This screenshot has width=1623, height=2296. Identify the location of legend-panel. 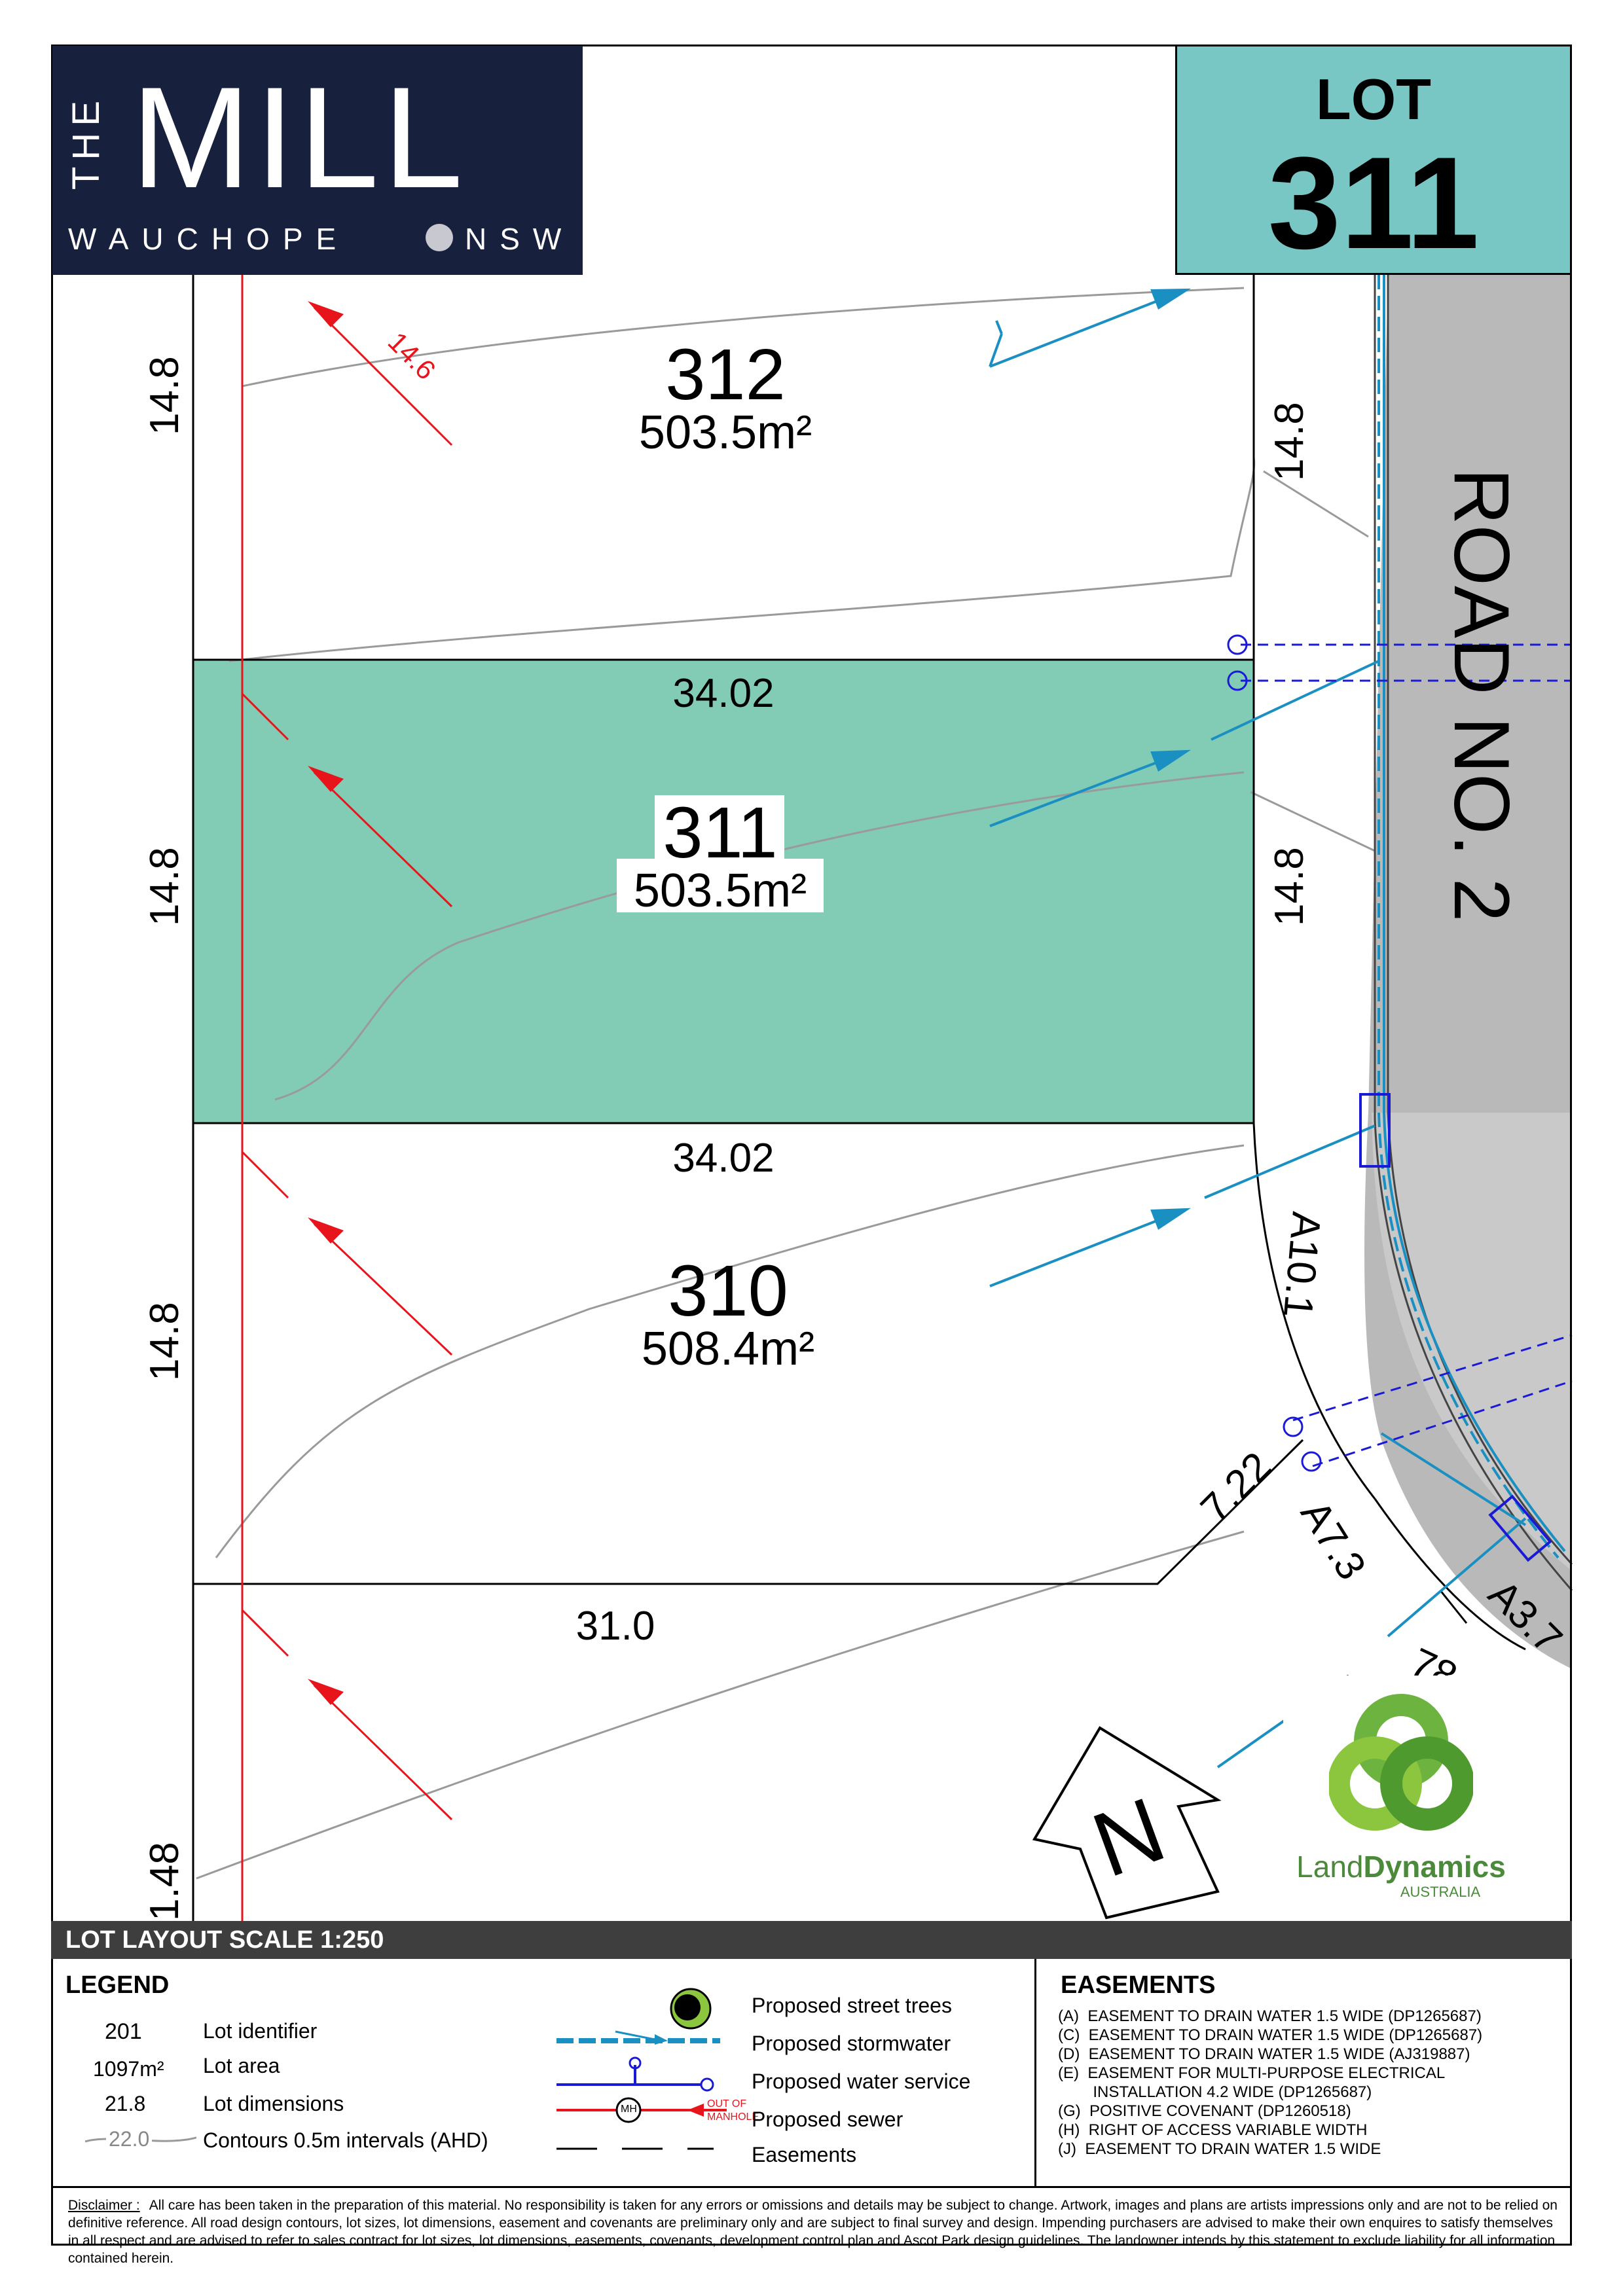
(811, 2073).